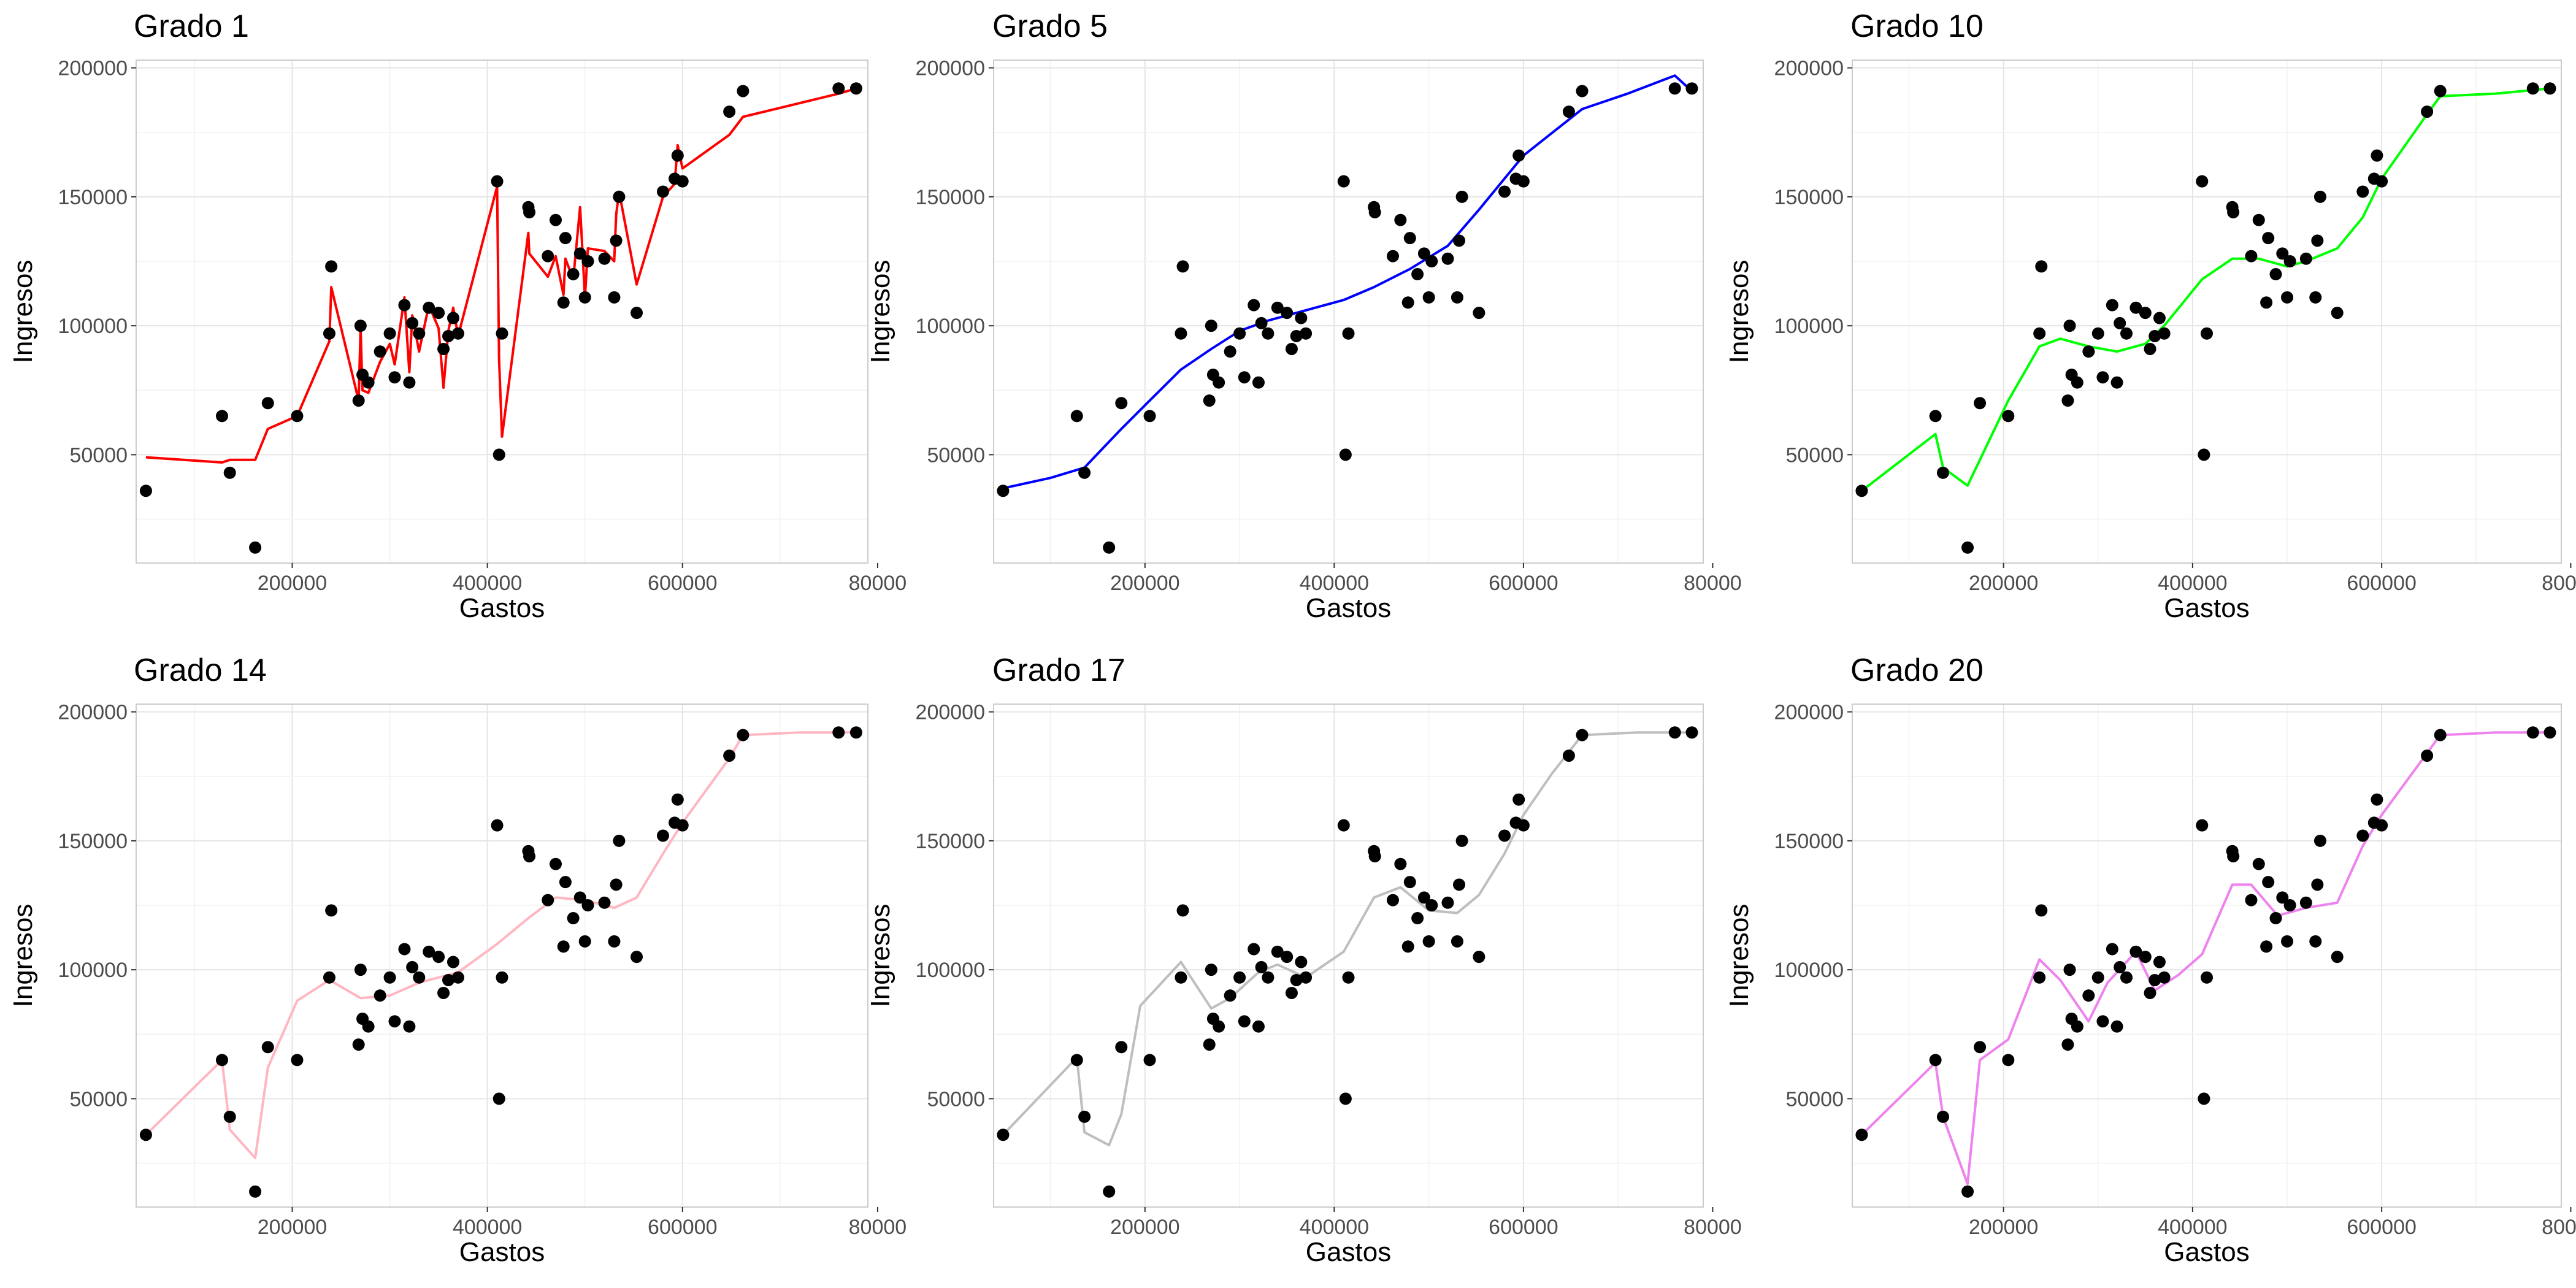  I want to click on panel-title: Grado 10, so click(1917, 26).